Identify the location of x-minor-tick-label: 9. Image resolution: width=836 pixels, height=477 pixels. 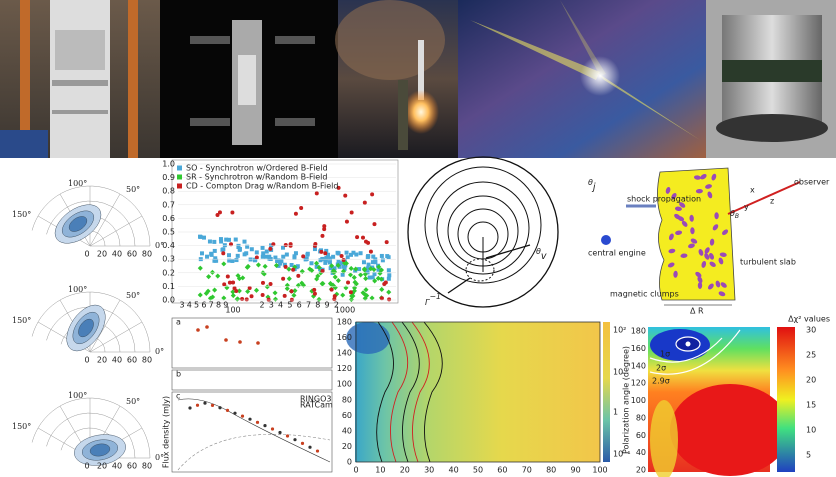
(327, 305).